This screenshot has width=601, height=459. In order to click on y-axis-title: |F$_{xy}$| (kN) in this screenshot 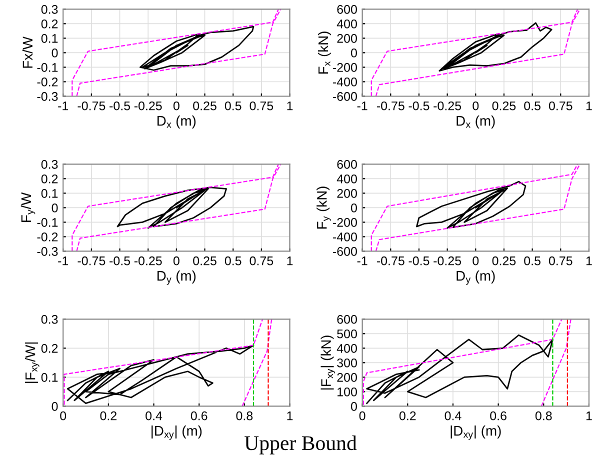, I will do `click(328, 363)`.